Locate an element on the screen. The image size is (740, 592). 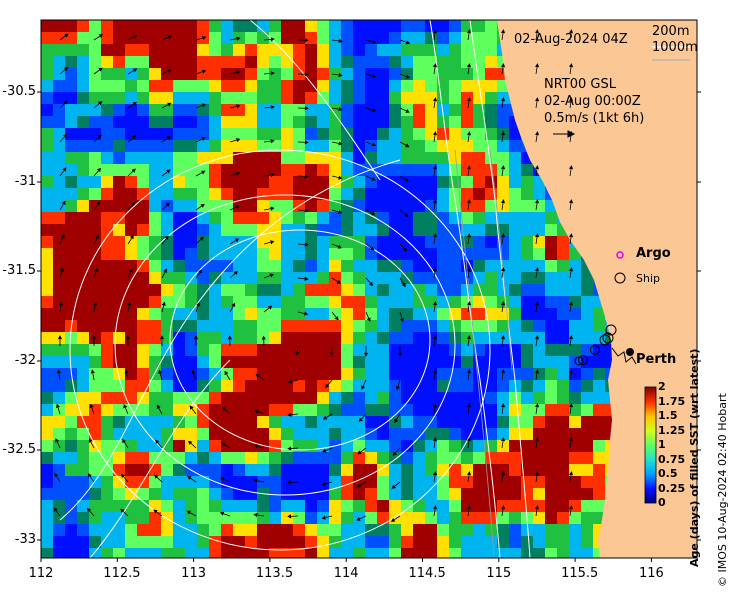
x-axis-tick-label: 116 is located at coordinates (651, 573).